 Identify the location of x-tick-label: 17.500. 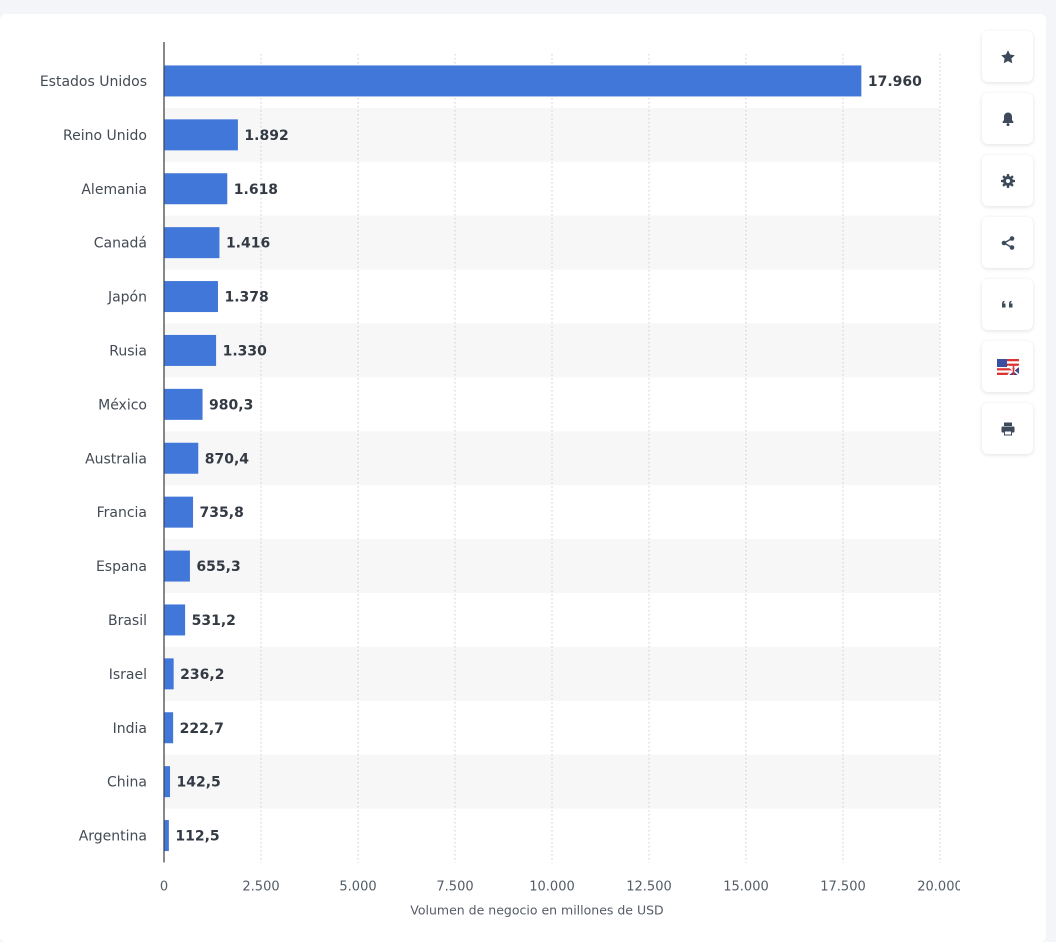
(843, 887).